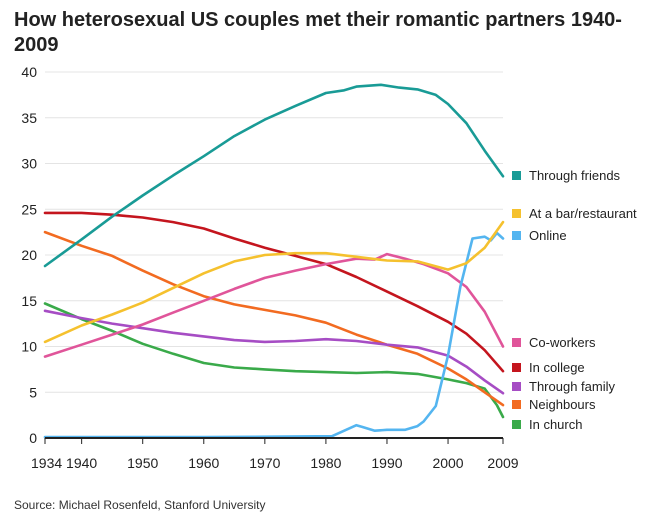 This screenshot has width=669, height=531. What do you see at coordinates (274, 352) in the screenshot?
I see `series-line-through-family` at bounding box center [274, 352].